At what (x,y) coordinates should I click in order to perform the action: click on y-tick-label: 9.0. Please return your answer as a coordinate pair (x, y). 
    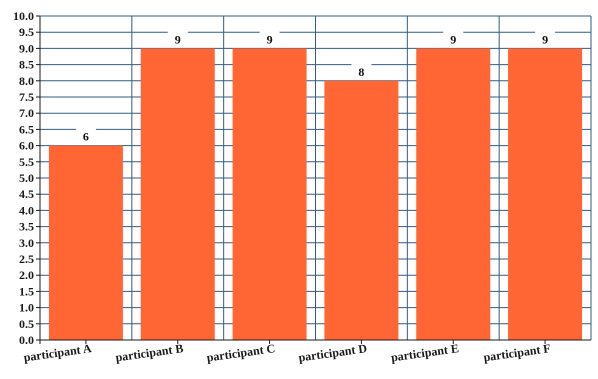
    Looking at the image, I should click on (26, 48).